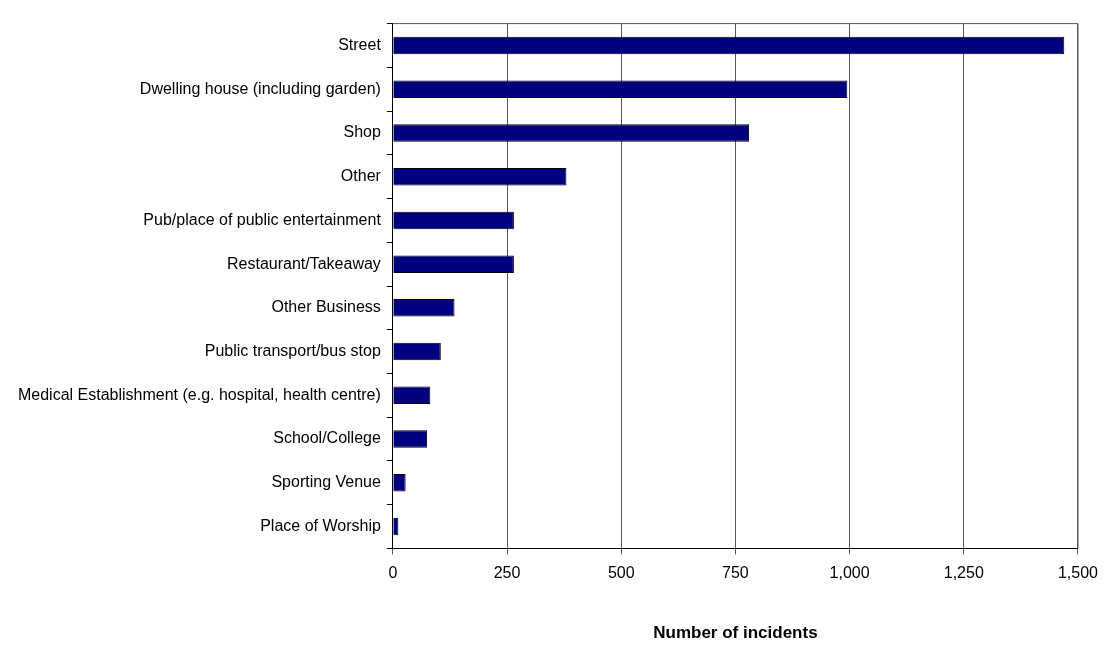 This screenshot has height=658, width=1120. Describe the element at coordinates (621, 573) in the screenshot. I see `x-tick-label: 500` at that location.